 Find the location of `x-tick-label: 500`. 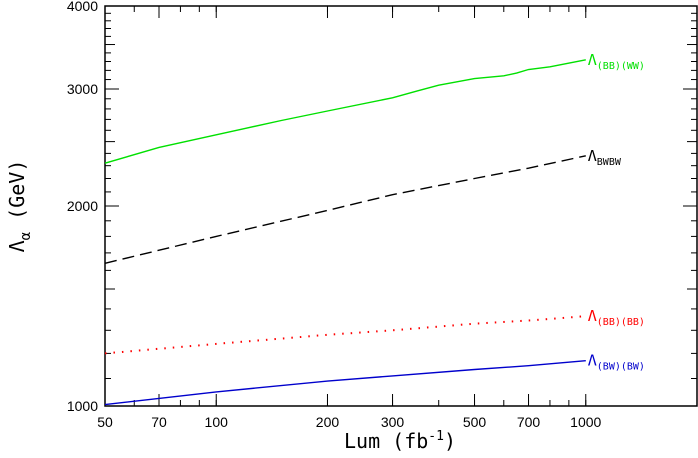

x-tick-label: 500 is located at coordinates (475, 422).